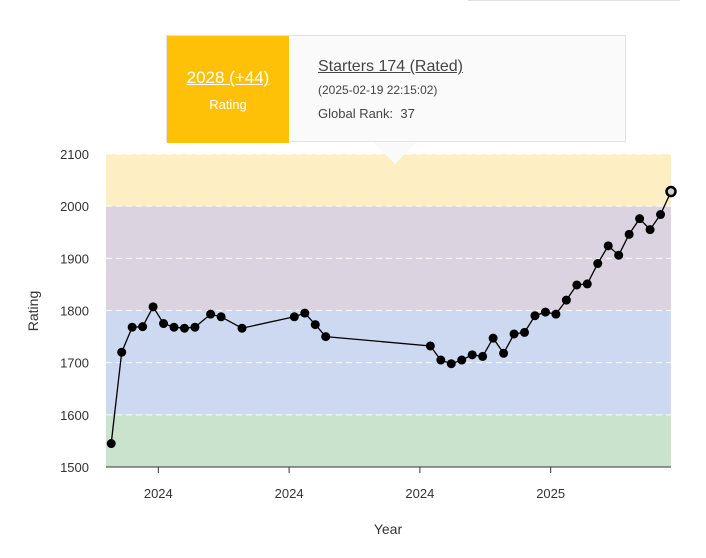 This screenshot has height=558, width=706. Describe the element at coordinates (33, 311) in the screenshot. I see `y-axis-title: Rating` at that location.